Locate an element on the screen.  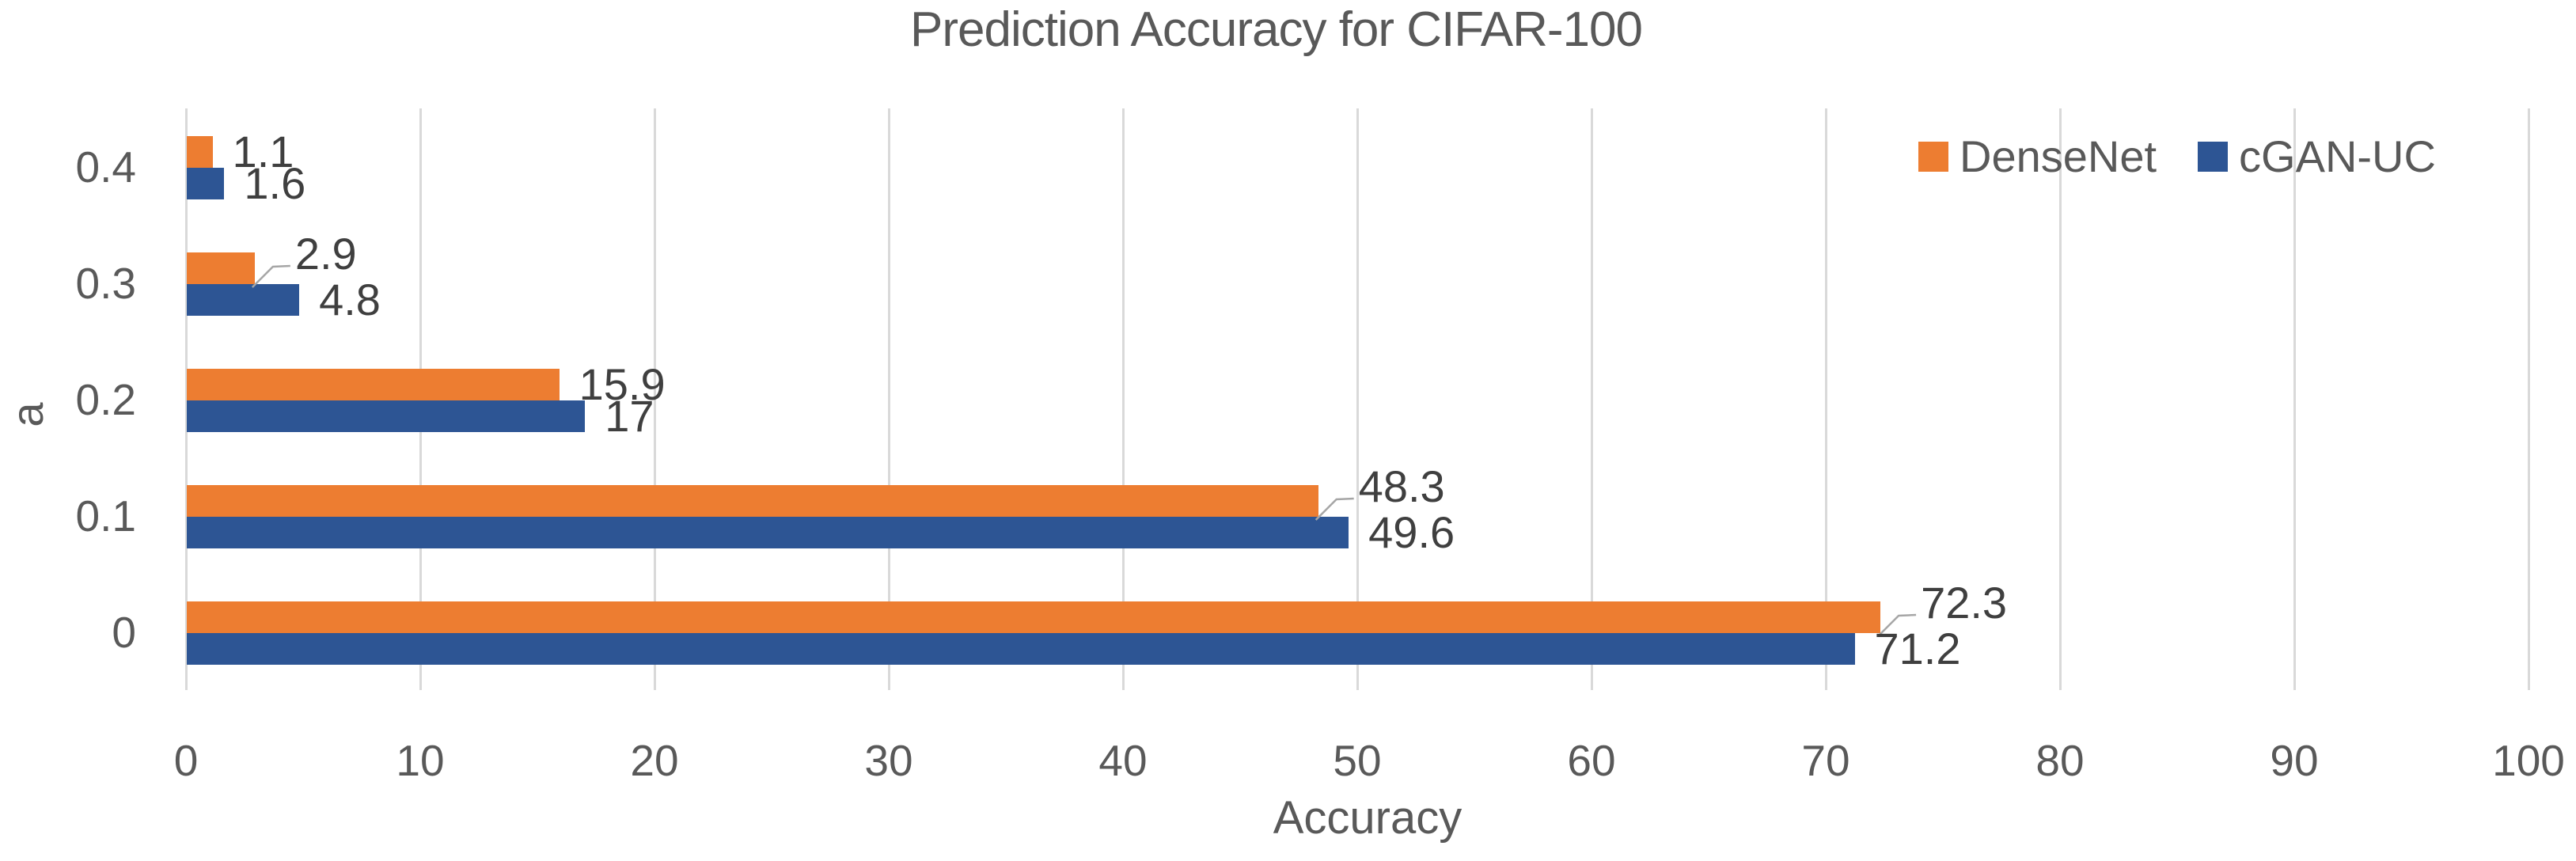
legend-swatch-cgan-uc is located at coordinates (2213, 157).